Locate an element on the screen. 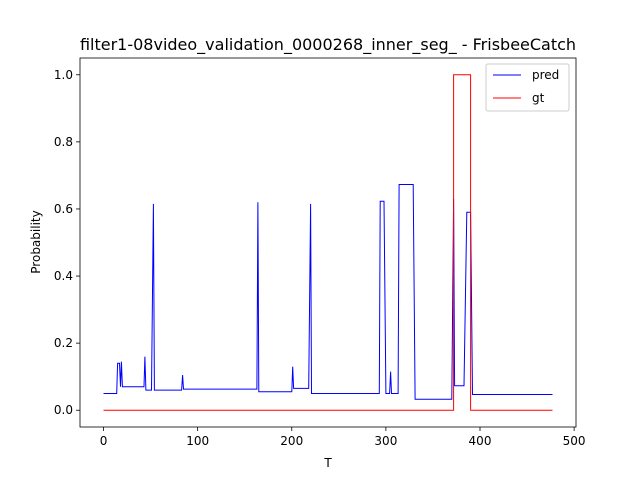  y-tick-label: 0.8 is located at coordinates (63, 142).